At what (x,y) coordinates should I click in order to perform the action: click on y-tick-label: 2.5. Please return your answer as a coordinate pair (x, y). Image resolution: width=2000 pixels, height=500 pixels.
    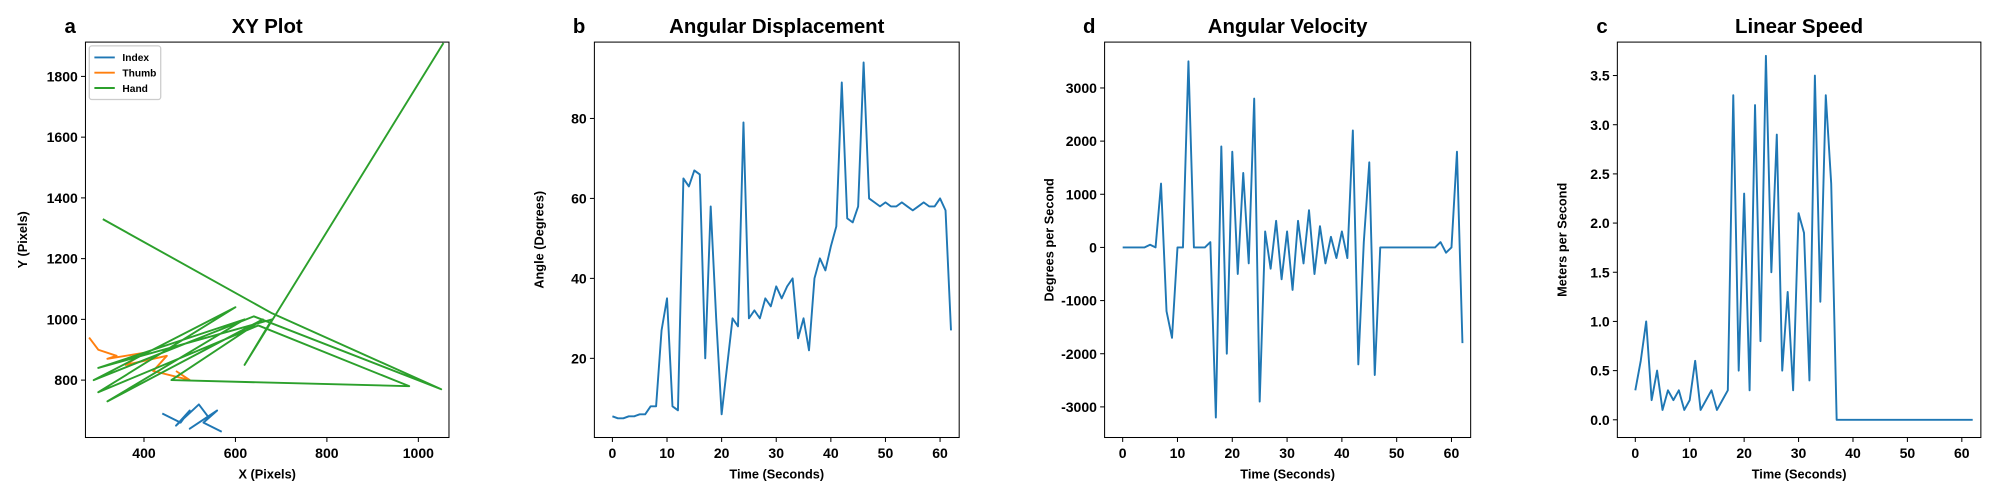
    Looking at the image, I should click on (1600, 174).